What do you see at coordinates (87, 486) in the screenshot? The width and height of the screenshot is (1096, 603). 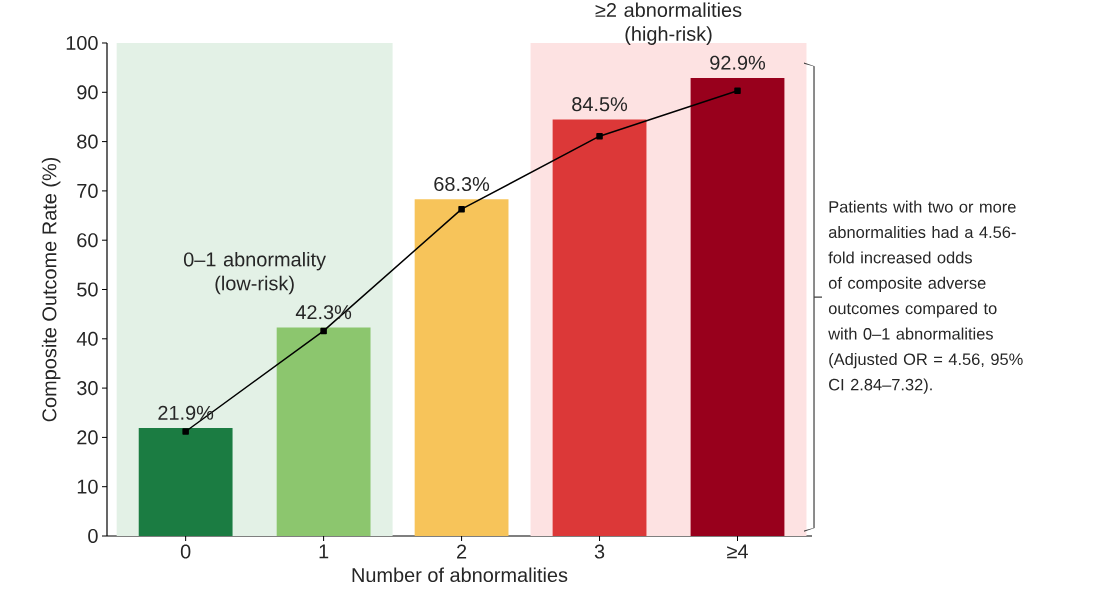 I see `y-tick-label: 10` at bounding box center [87, 486].